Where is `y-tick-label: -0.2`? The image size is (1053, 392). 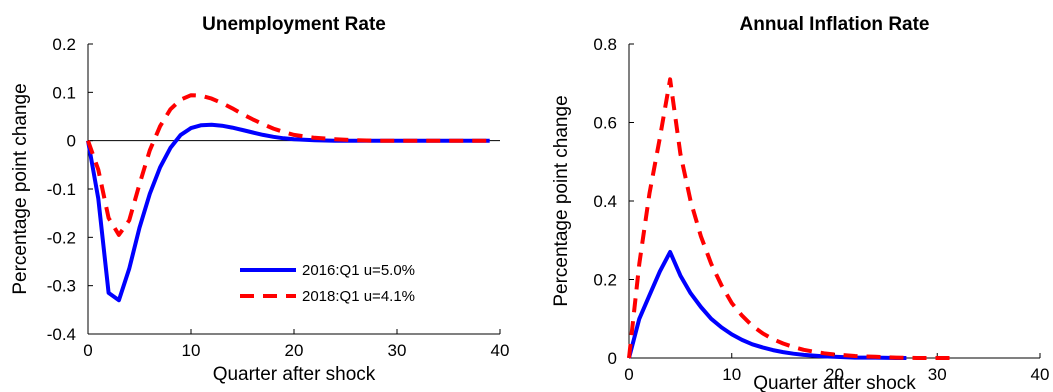
y-tick-label: -0.2 is located at coordinates (61, 237).